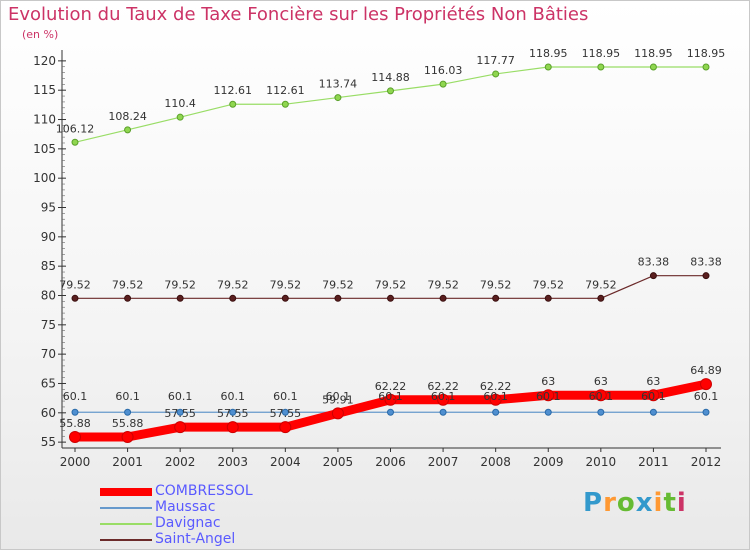 This screenshot has height=550, width=750. Describe the element at coordinates (653, 381) in the screenshot. I see `data-label: 63` at that location.